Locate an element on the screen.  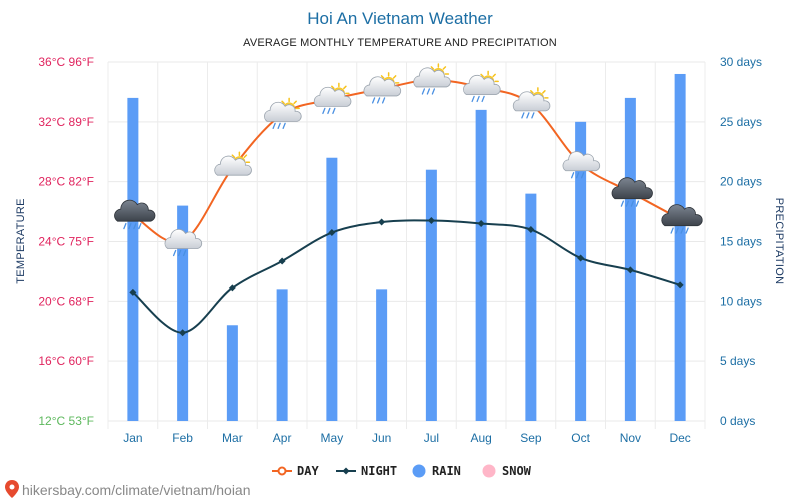
x-tick-label: Nov is located at coordinates (630, 438).